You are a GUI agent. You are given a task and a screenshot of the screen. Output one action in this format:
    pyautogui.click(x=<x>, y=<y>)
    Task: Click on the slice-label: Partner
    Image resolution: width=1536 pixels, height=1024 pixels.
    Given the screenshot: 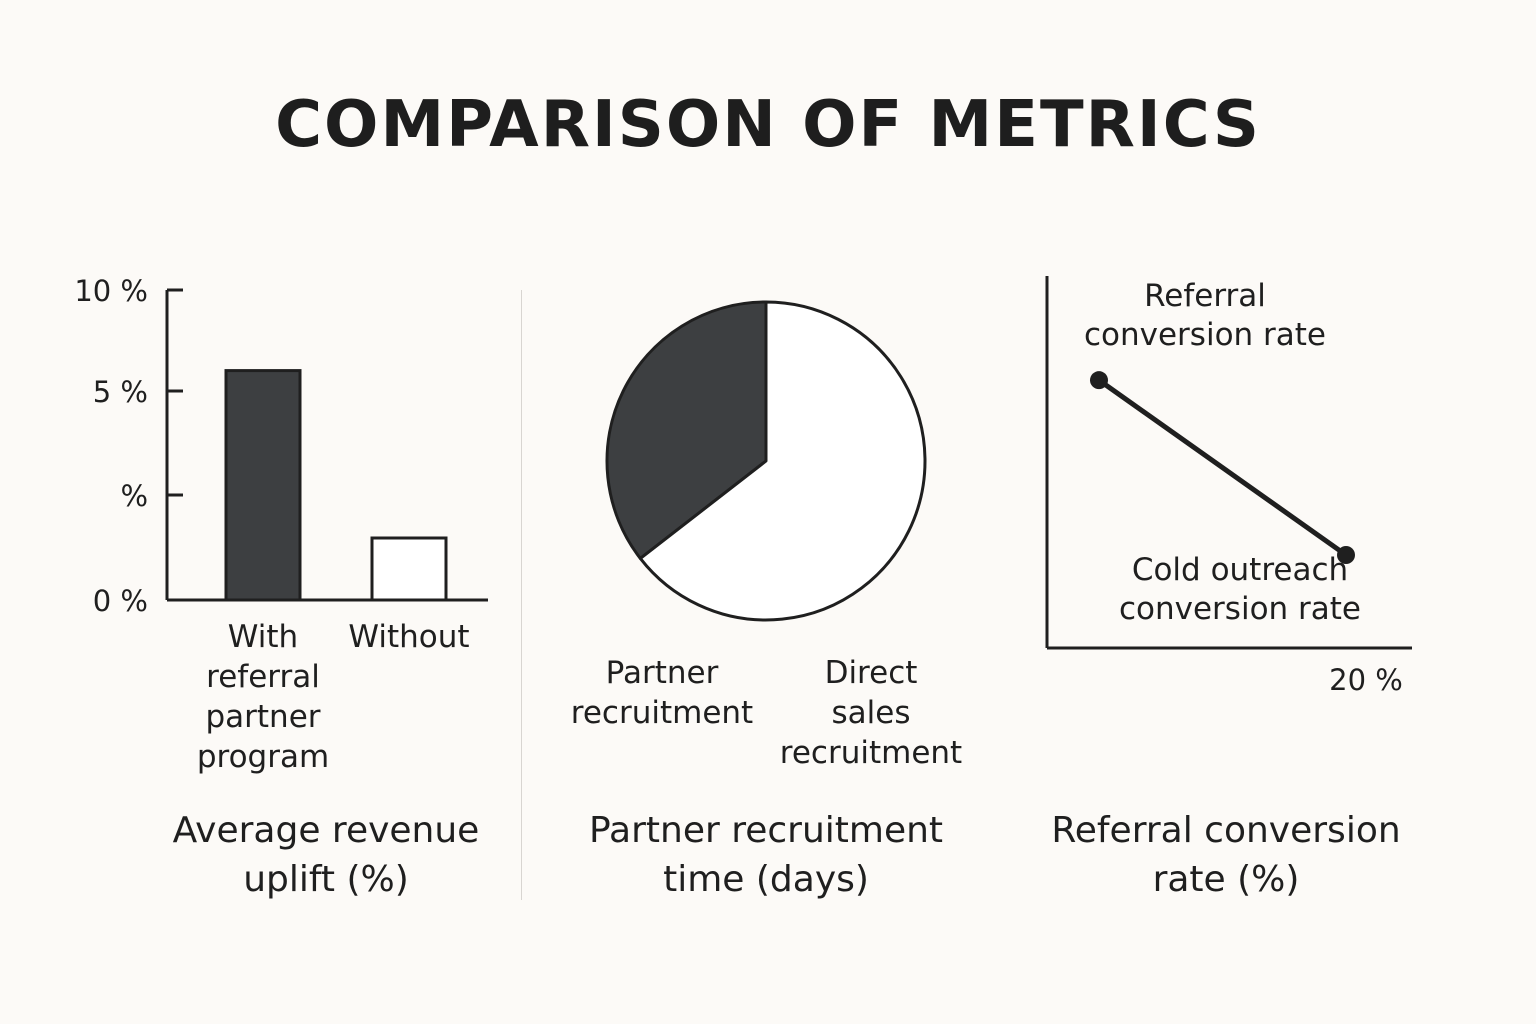 What is the action you would take?
    pyautogui.click(x=662, y=673)
    